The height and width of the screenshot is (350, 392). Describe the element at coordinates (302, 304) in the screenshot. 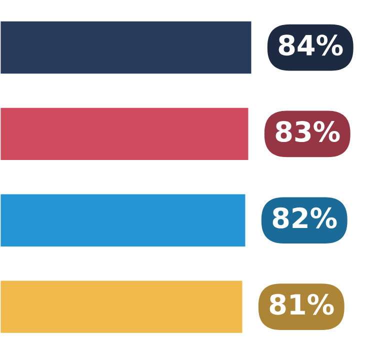

I see `data-label: 81%` at that location.